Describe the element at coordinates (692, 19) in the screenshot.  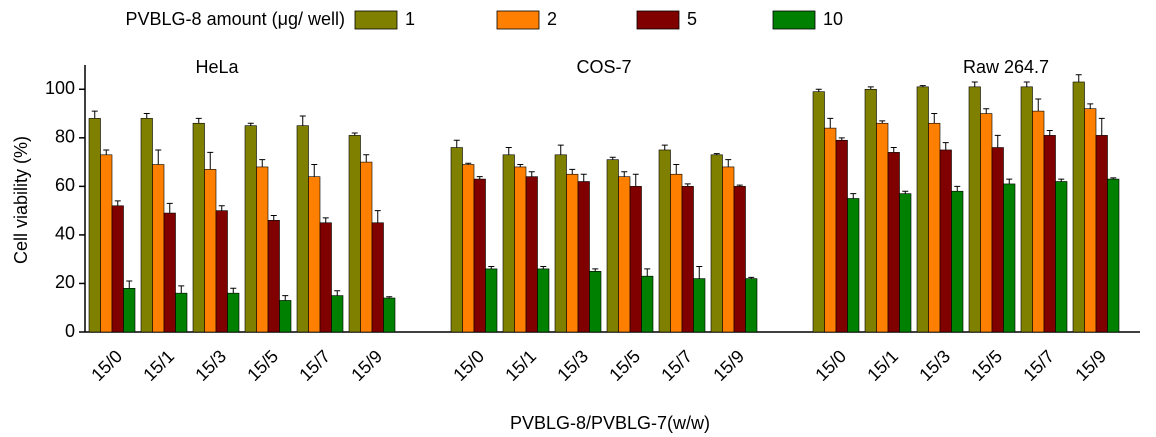
I see `legend-label: 5` at that location.